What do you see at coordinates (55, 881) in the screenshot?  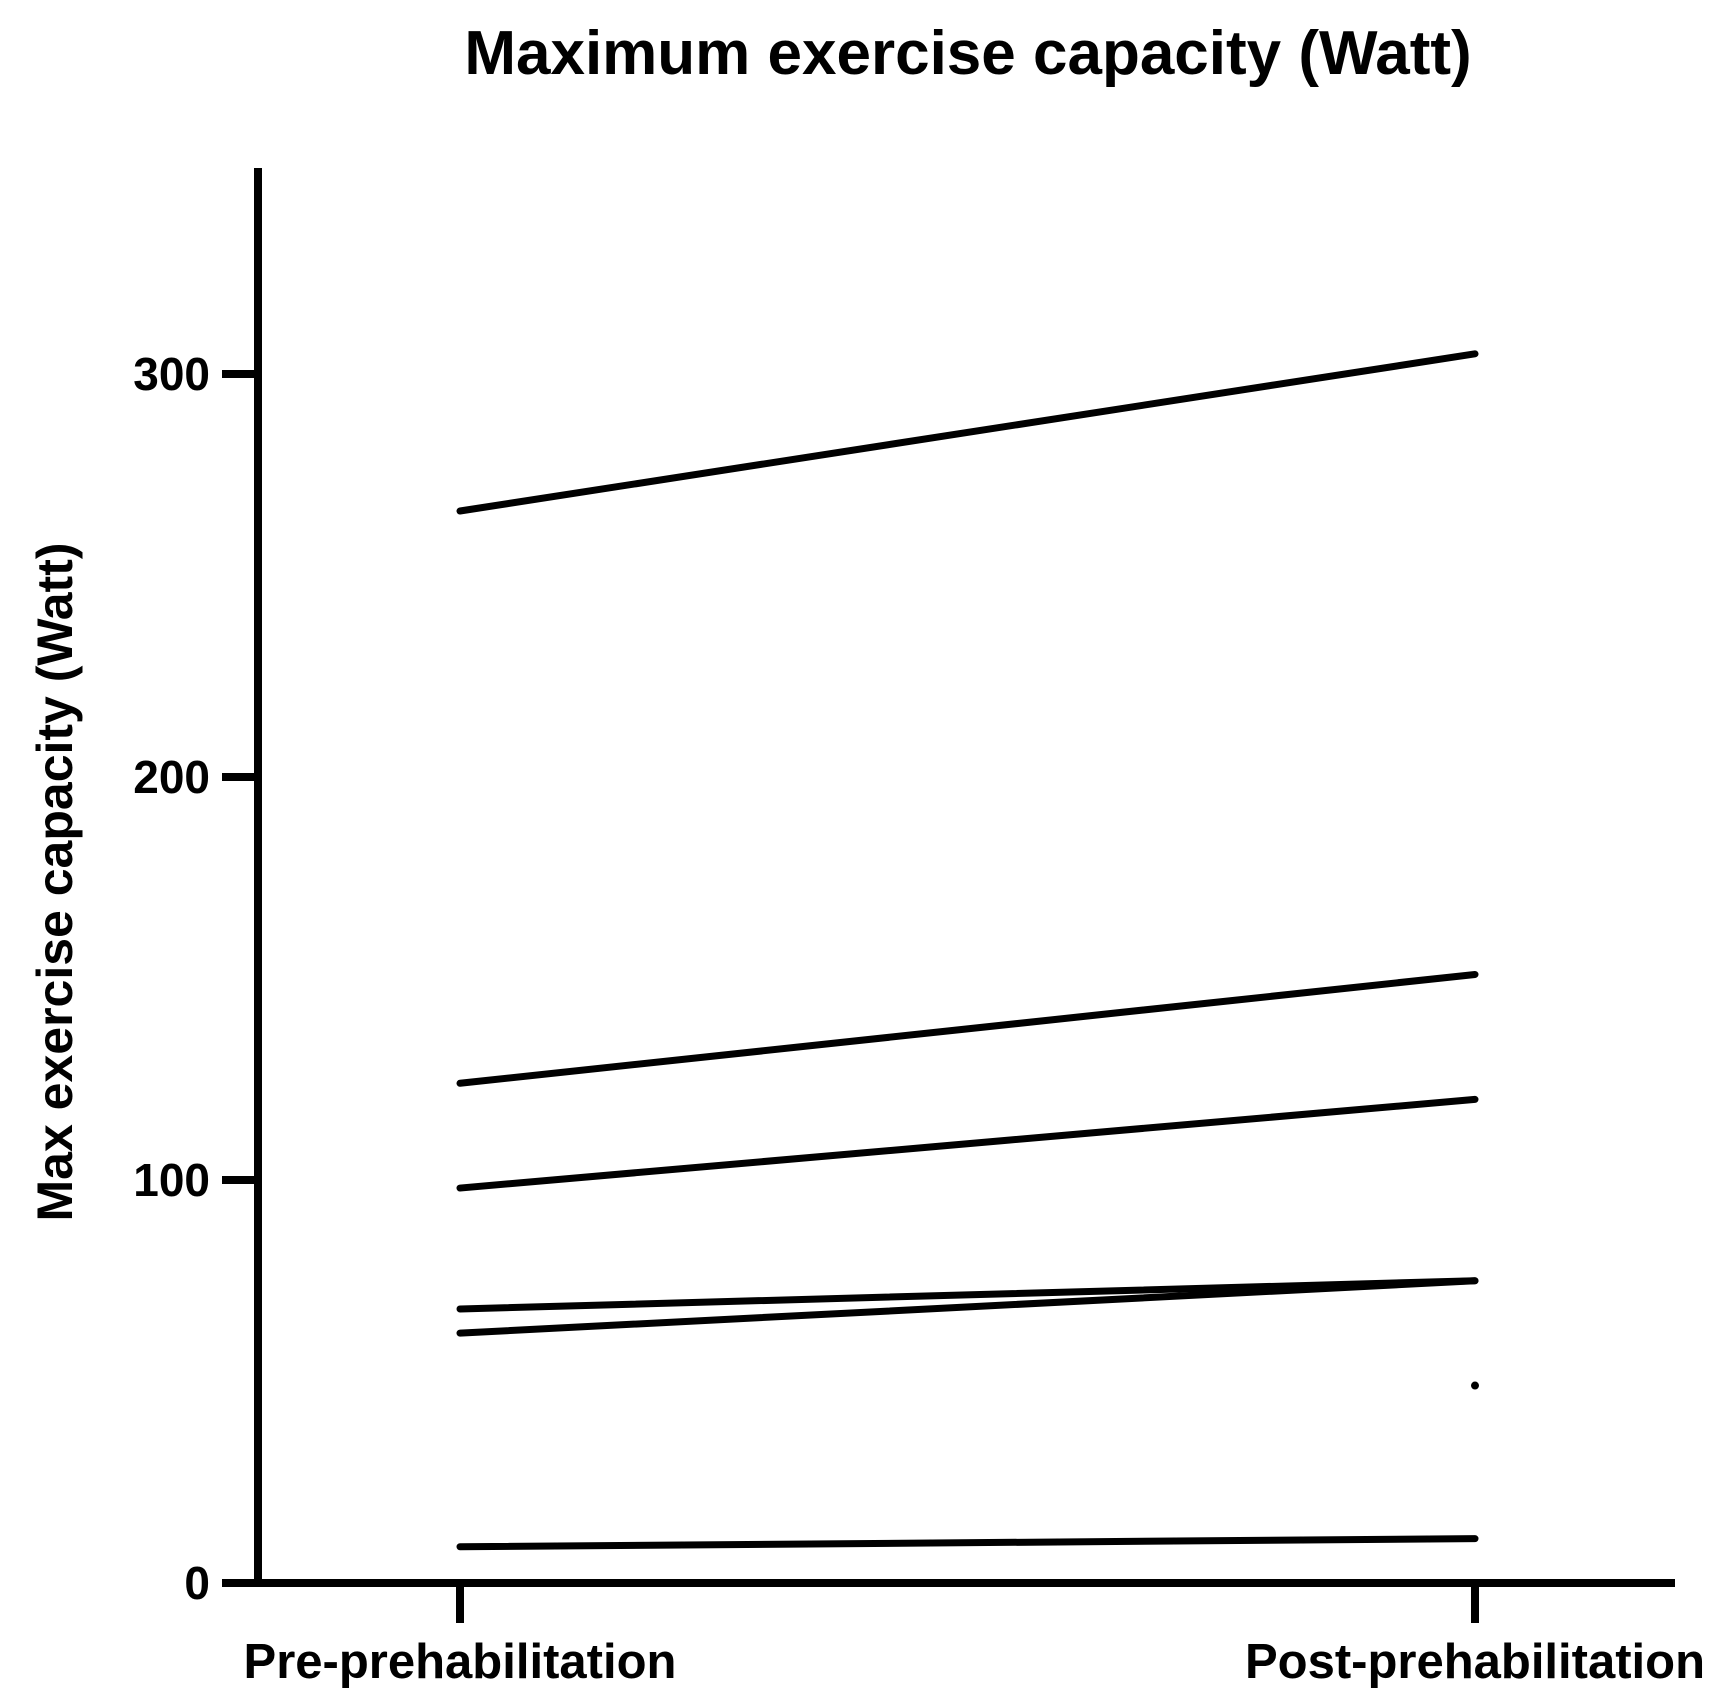 I see `y-axis-label: Max exercise capacity (Watt)` at bounding box center [55, 881].